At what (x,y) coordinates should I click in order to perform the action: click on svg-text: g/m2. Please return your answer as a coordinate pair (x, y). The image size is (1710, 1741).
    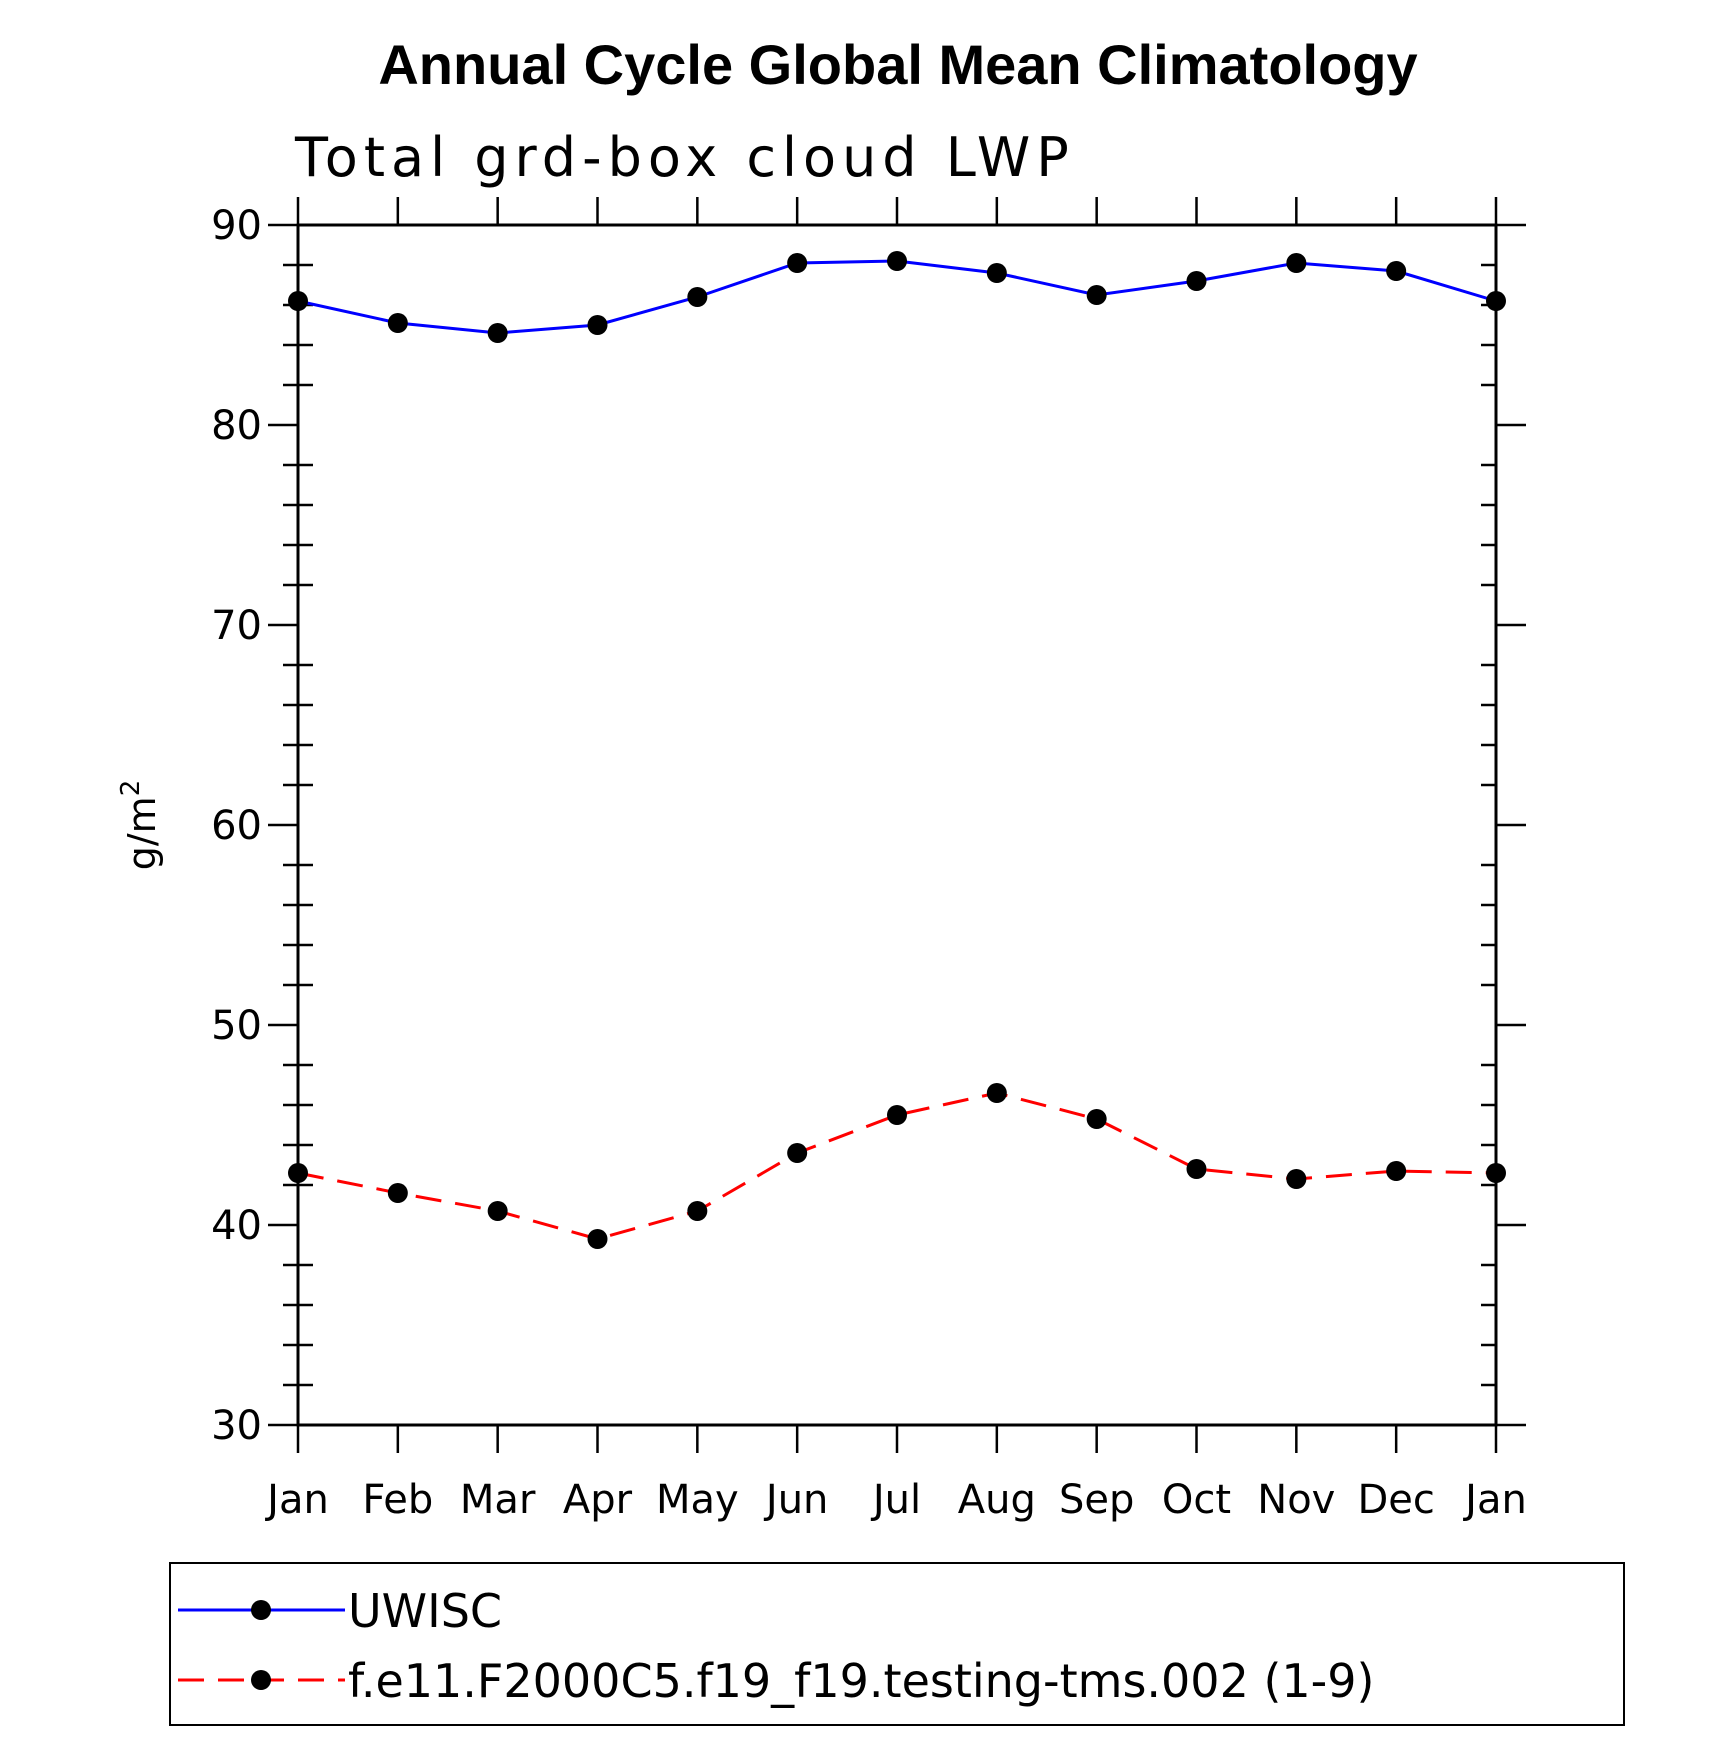
    Looking at the image, I should click on (140, 825).